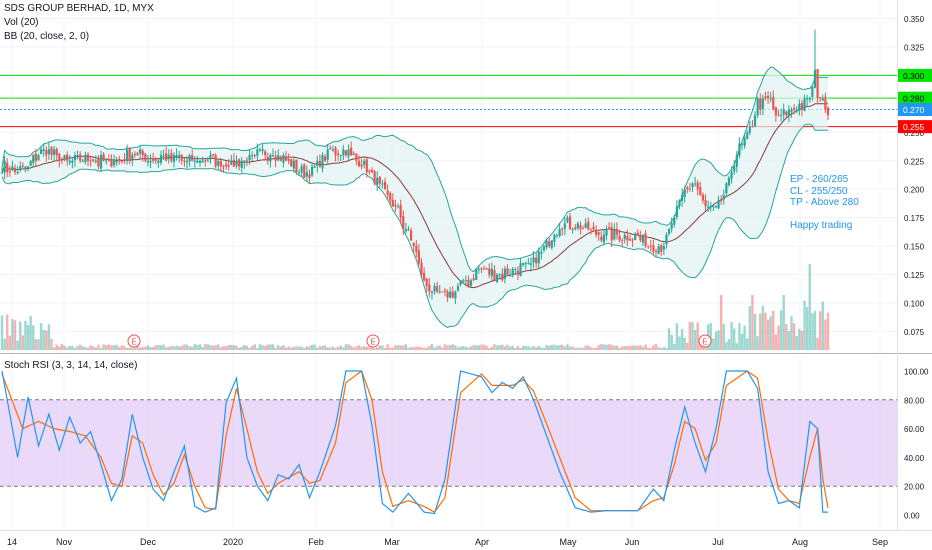 This screenshot has height=550, width=932. What do you see at coordinates (800, 542) in the screenshot?
I see `time-tick-label: Aug` at bounding box center [800, 542].